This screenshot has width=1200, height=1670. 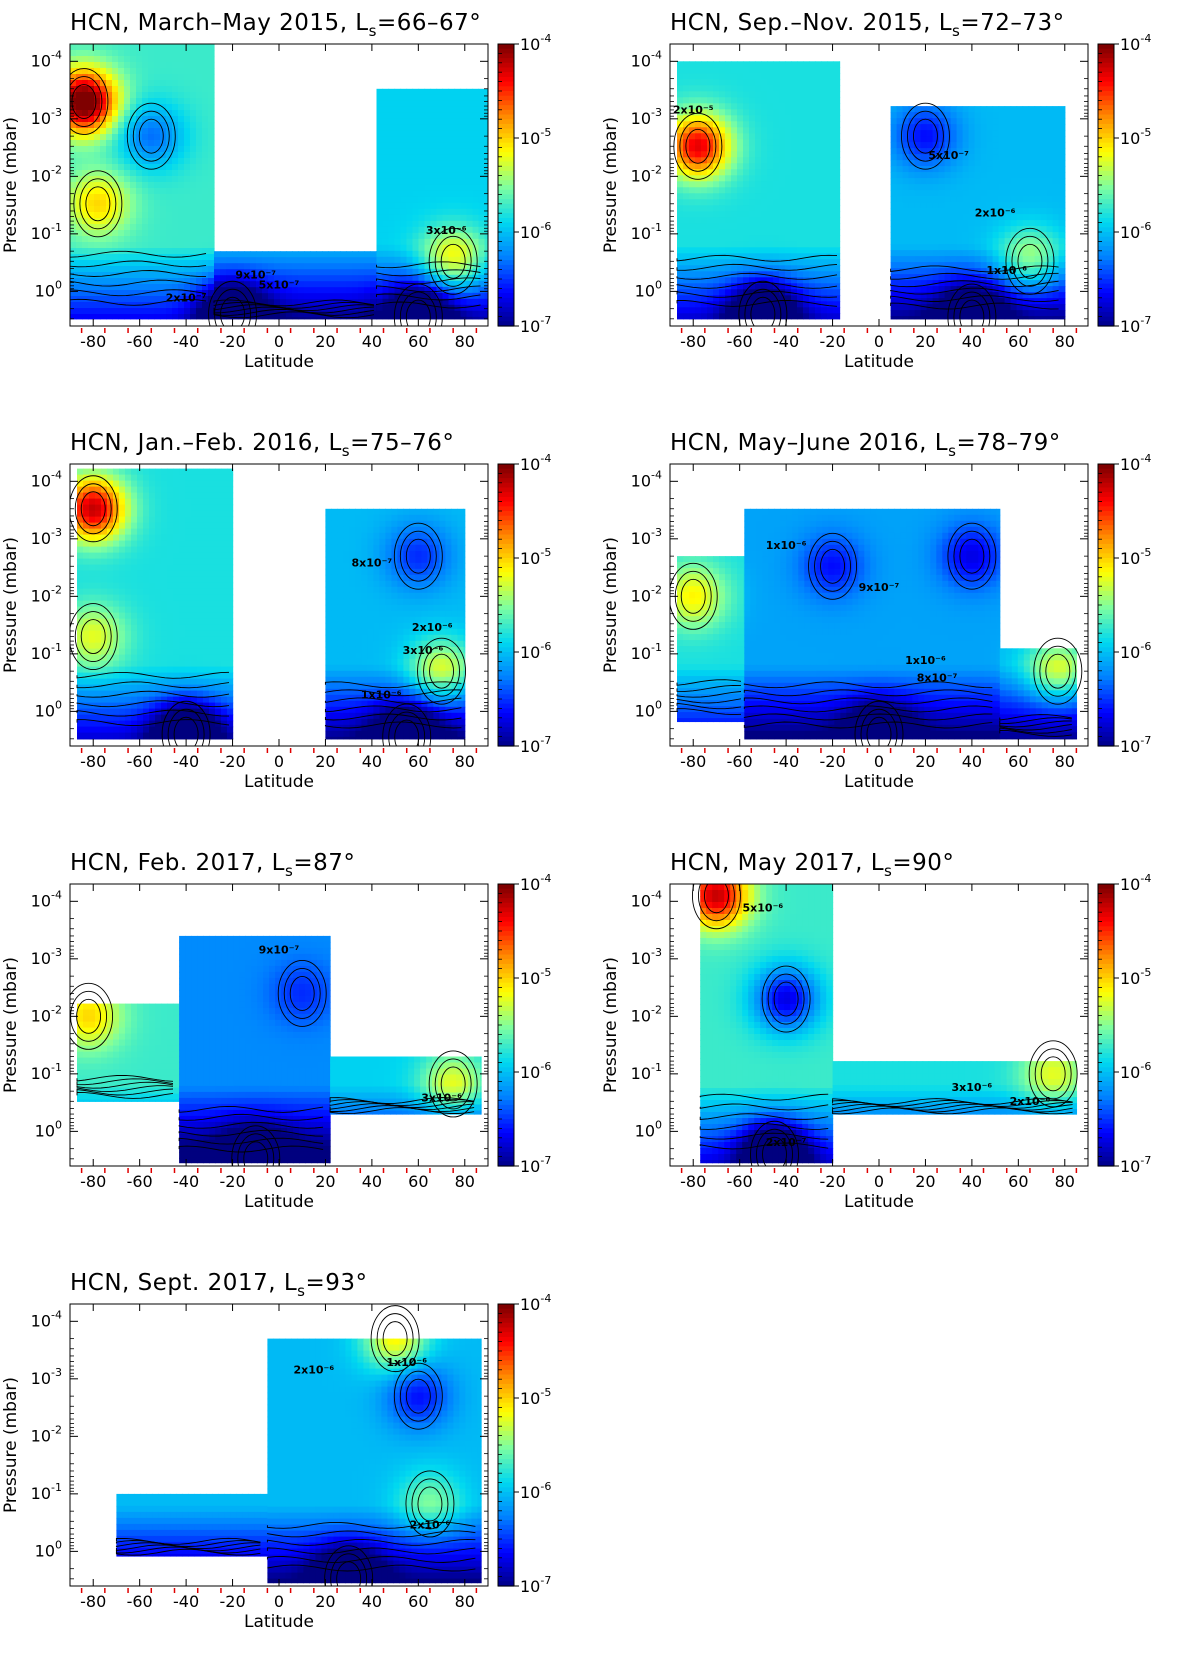 What do you see at coordinates (372, 562) in the screenshot?
I see `contour-label: 8x10⁻⁷` at bounding box center [372, 562].